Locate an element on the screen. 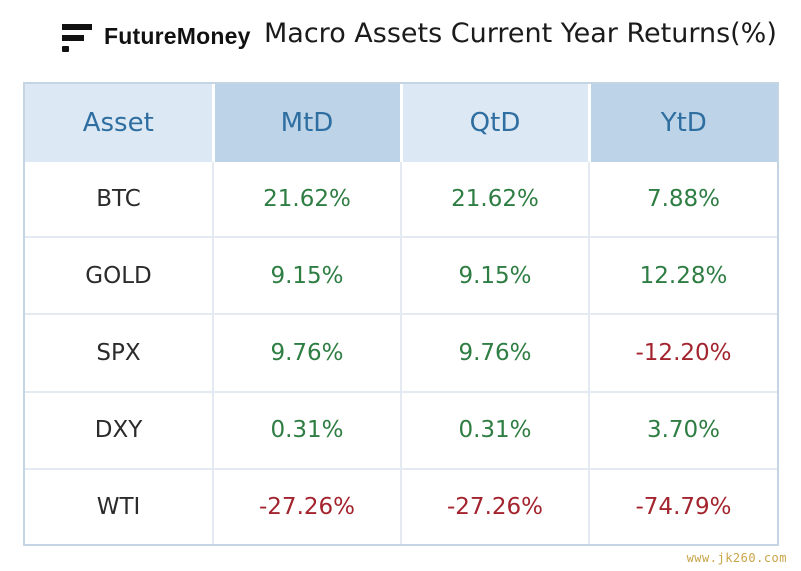 The width and height of the screenshot is (801, 571). return-cell: -74.79% is located at coordinates (683, 506).